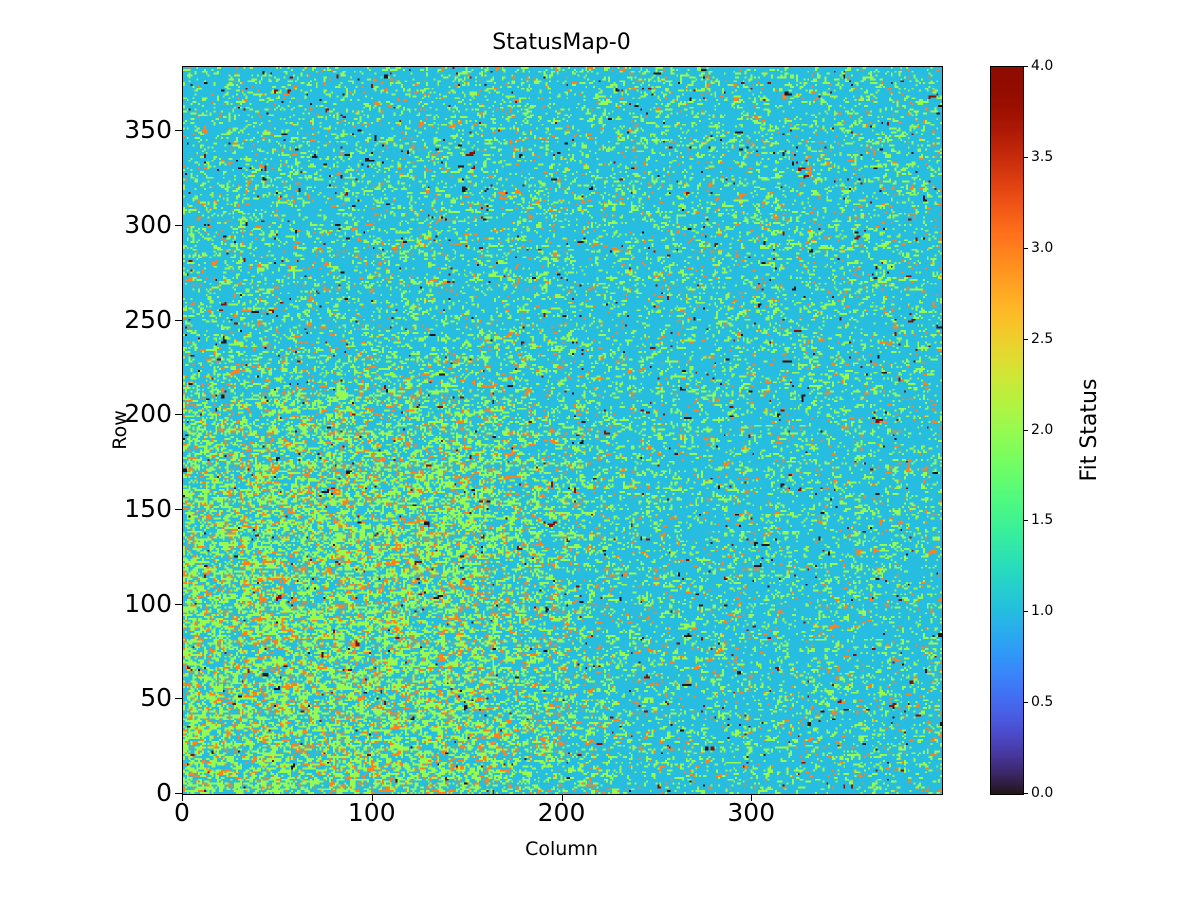  I want to click on y-tick-label: 50, so click(156, 698).